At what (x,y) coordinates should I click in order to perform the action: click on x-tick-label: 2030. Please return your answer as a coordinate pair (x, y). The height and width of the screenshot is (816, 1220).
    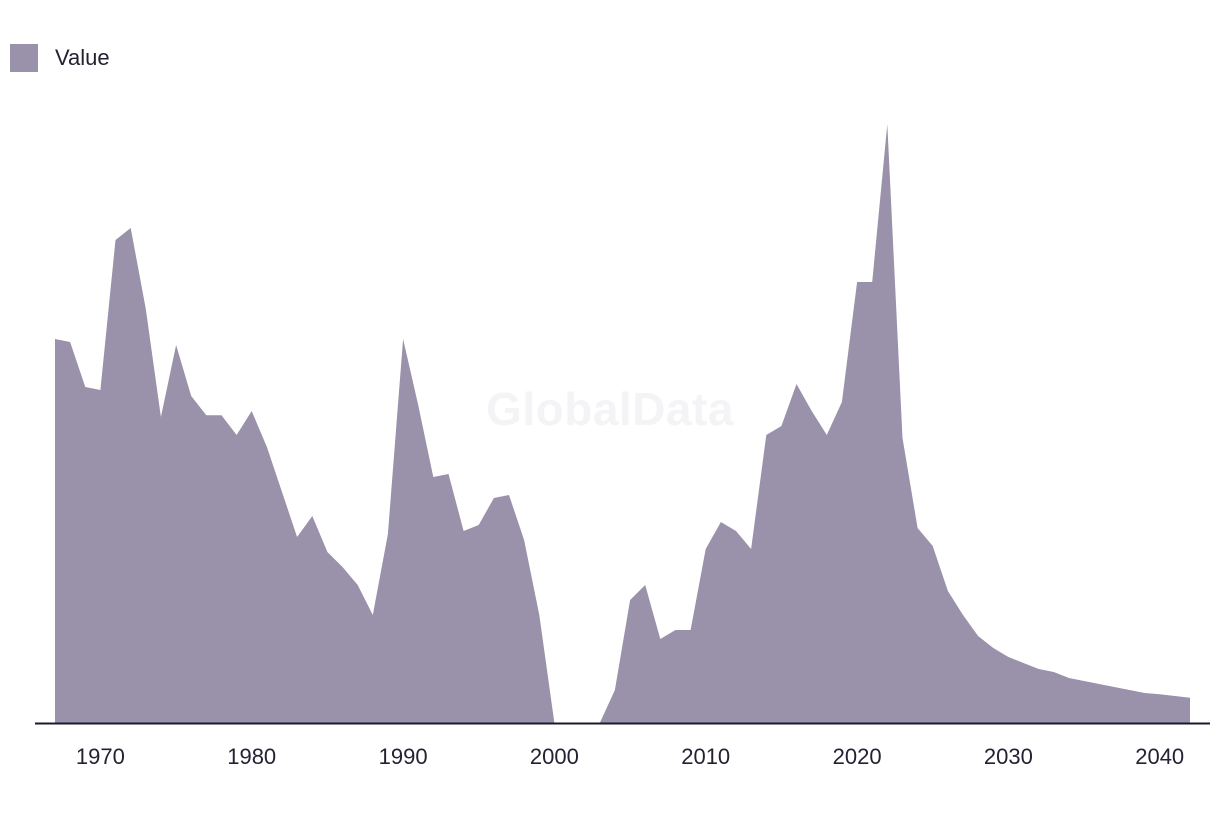
    Looking at the image, I should click on (1008, 756).